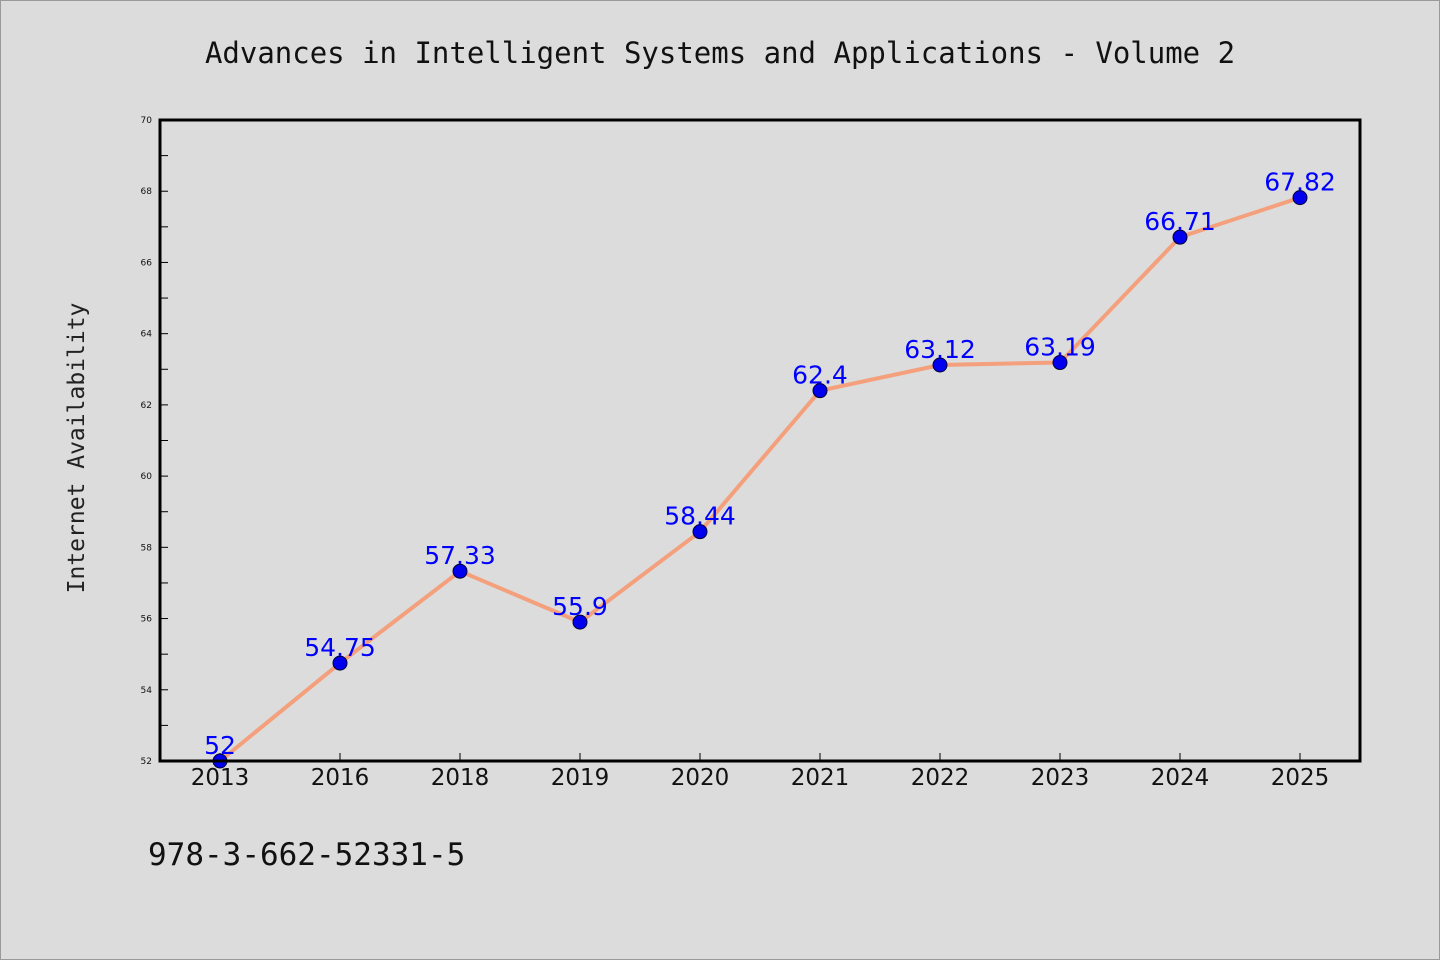 The height and width of the screenshot is (960, 1440). What do you see at coordinates (1300, 182) in the screenshot?
I see `data-label: 67.82` at bounding box center [1300, 182].